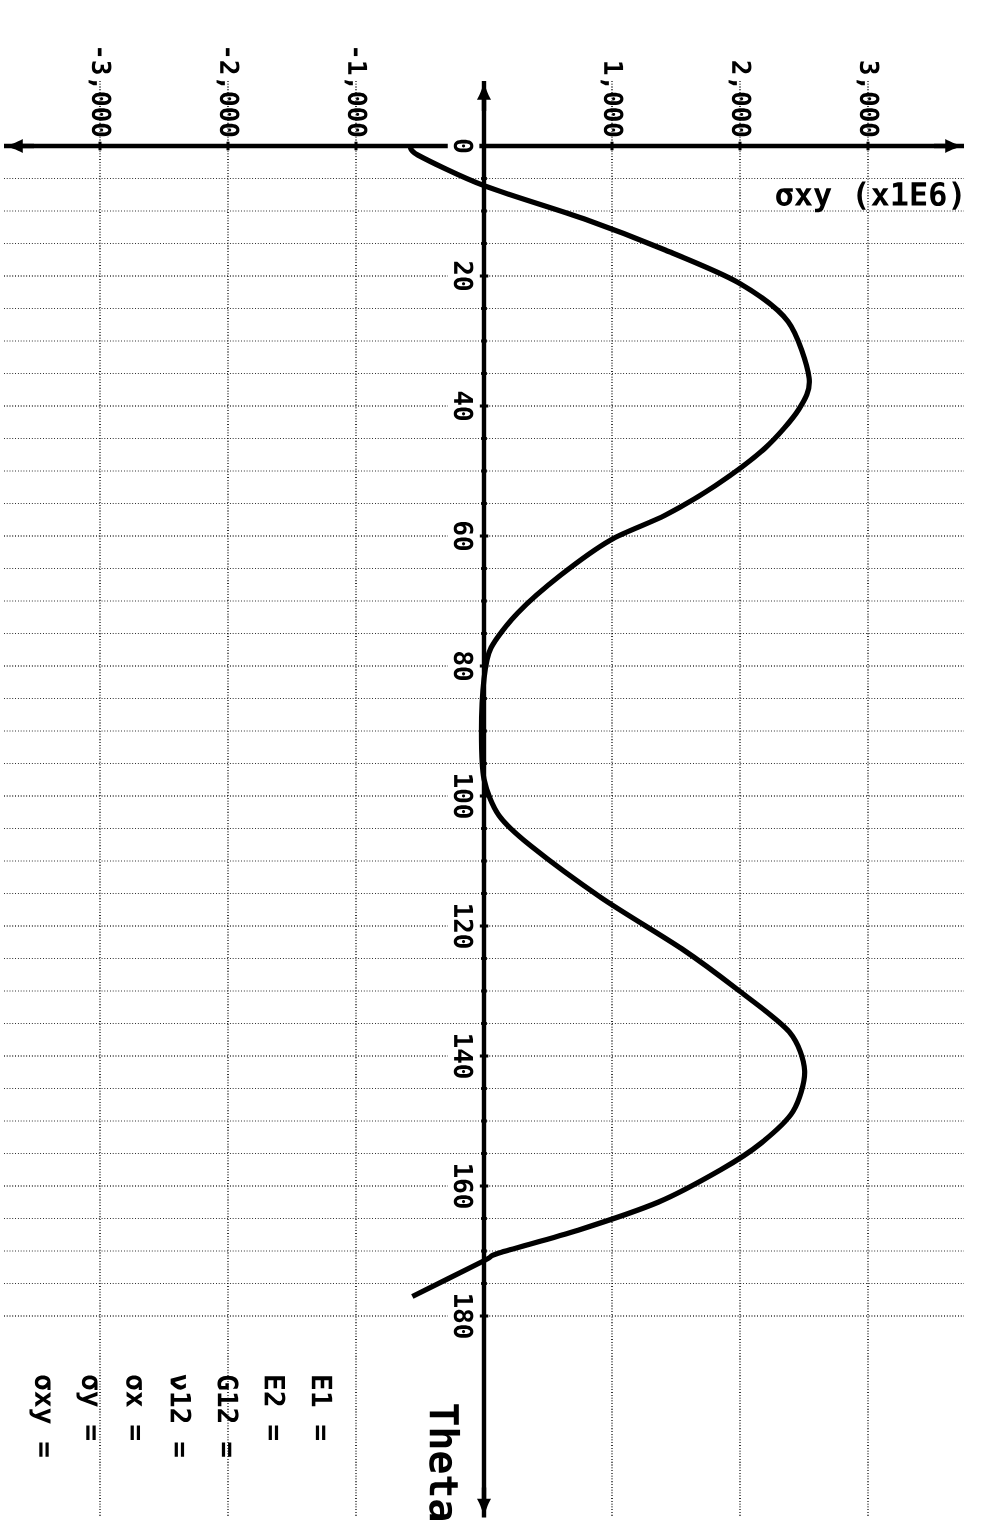  What do you see at coordinates (228, 92) in the screenshot?
I see `x-tick-label: -2,000` at bounding box center [228, 92].